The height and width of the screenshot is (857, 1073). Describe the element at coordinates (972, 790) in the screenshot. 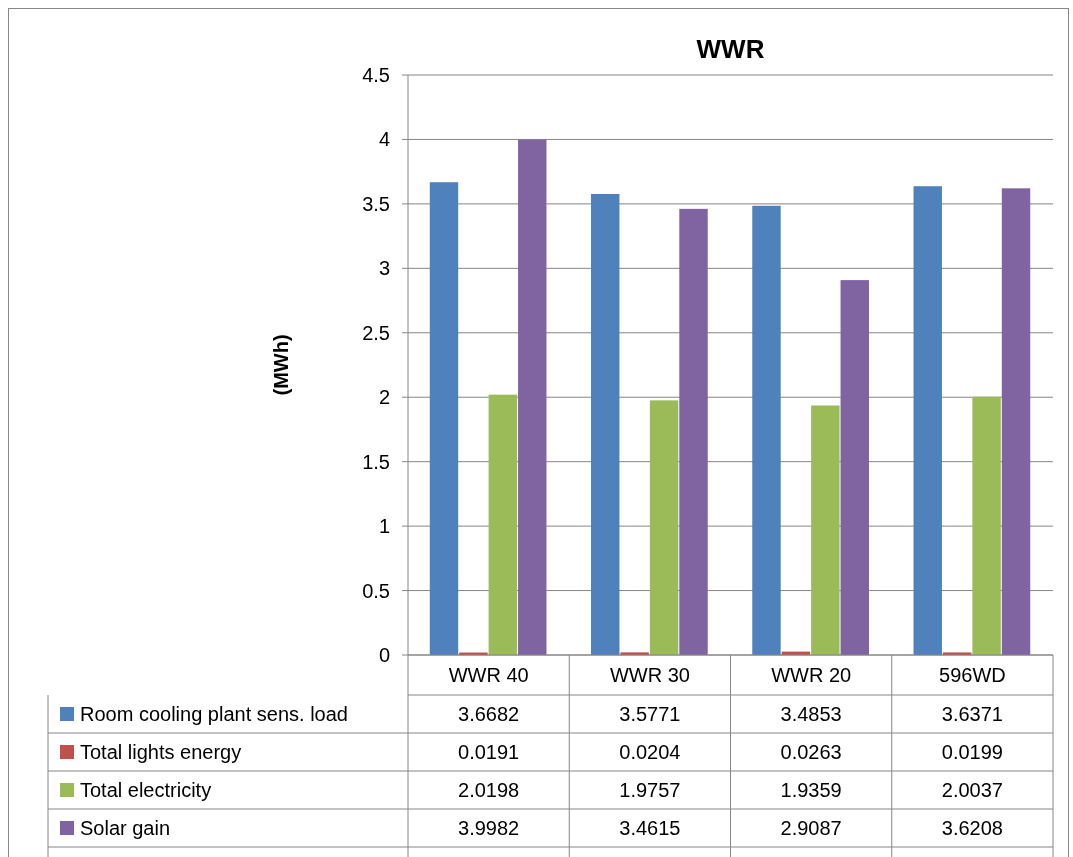

I see `data-label: 2.0037` at that location.